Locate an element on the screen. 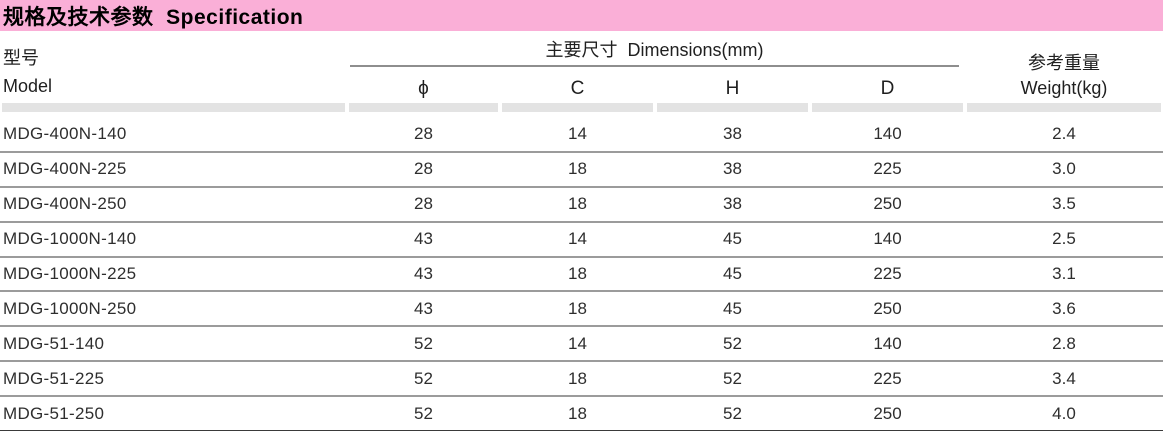 The image size is (1163, 431). model-cell: MDG-1000N-250 is located at coordinates (70, 308).